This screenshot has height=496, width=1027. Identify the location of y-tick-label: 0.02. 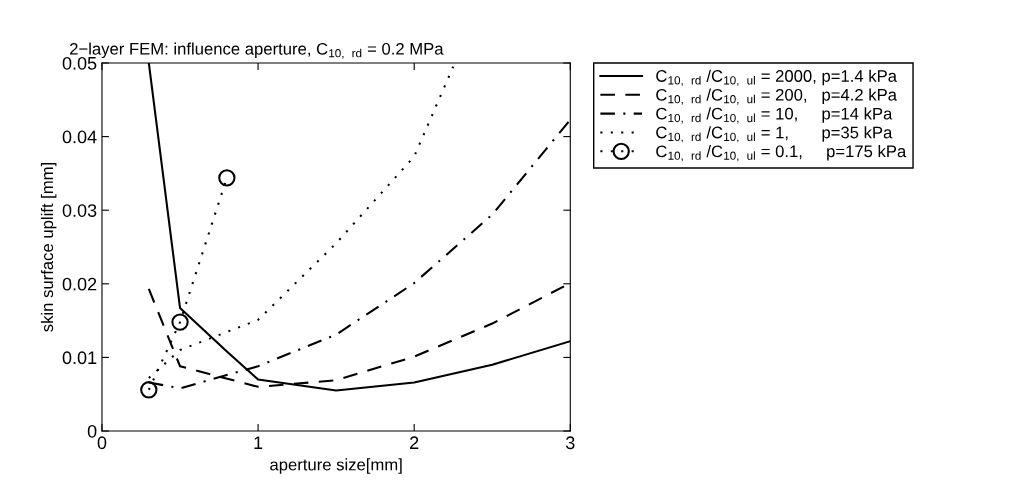
(79, 284).